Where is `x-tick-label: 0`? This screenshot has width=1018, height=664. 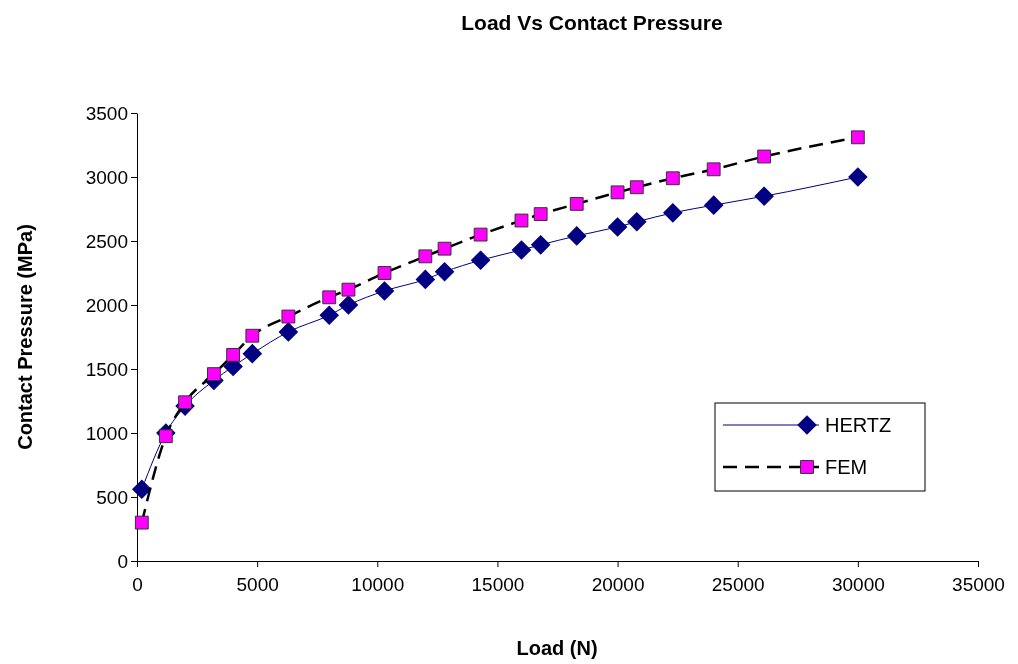
x-tick-label: 0 is located at coordinates (137, 584).